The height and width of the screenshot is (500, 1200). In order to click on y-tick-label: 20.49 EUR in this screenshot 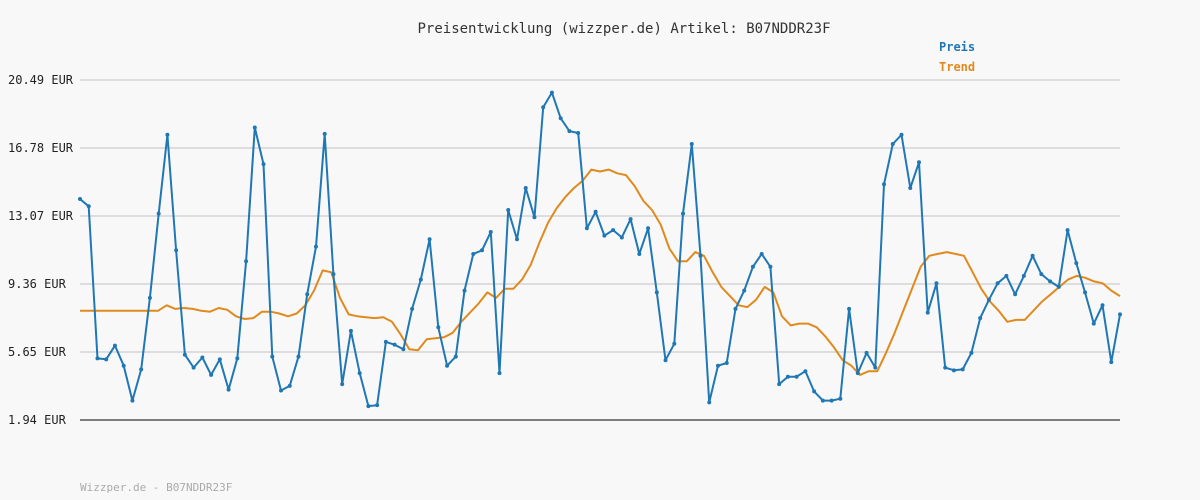, I will do `click(41, 80)`.